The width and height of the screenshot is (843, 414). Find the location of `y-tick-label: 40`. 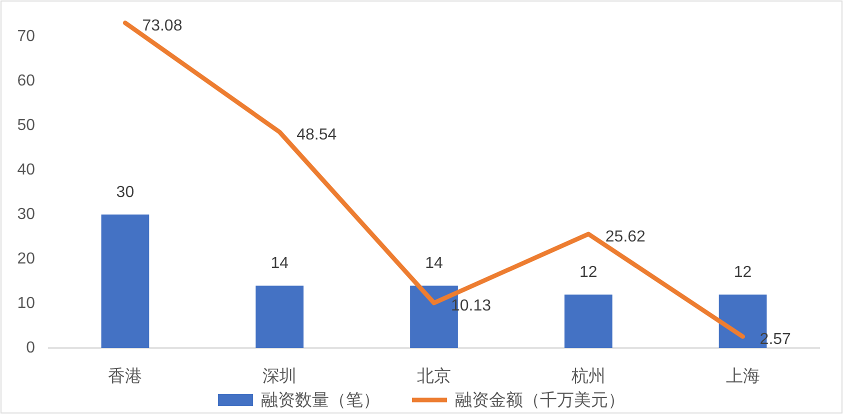

y-tick-label: 40 is located at coordinates (26, 170).